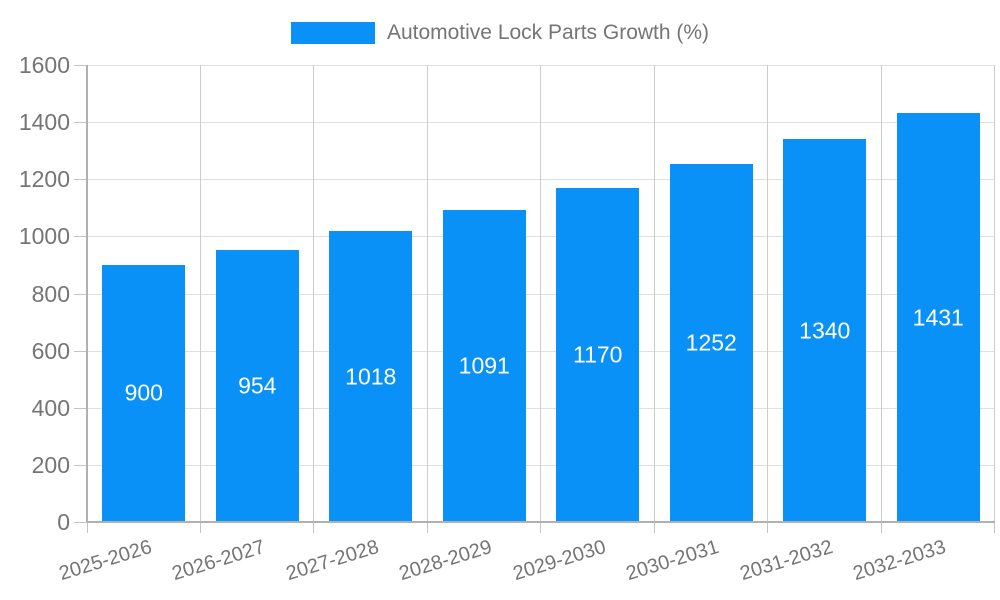 The width and height of the screenshot is (1000, 600). Describe the element at coordinates (50, 407) in the screenshot. I see `y-axis-tick-label: 400` at that location.